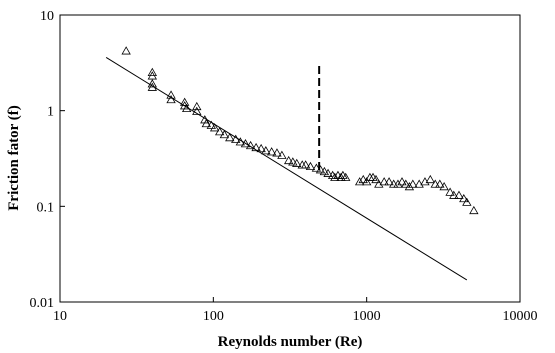 This screenshot has height=353, width=555. I want to click on y-axis-title: Friction fator (f), so click(14, 158).